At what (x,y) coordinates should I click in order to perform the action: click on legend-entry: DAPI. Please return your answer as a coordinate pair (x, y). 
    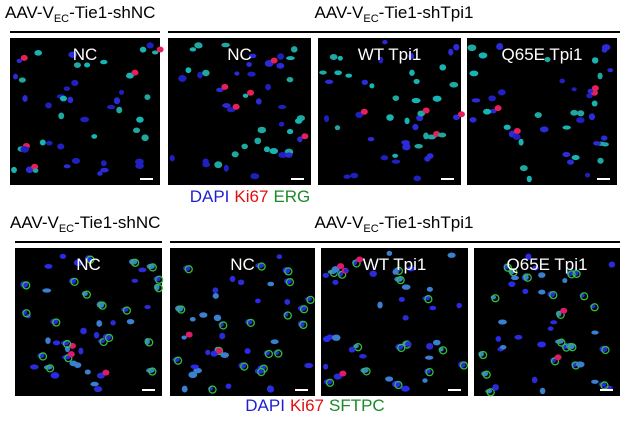
    Looking at the image, I should click on (210, 196).